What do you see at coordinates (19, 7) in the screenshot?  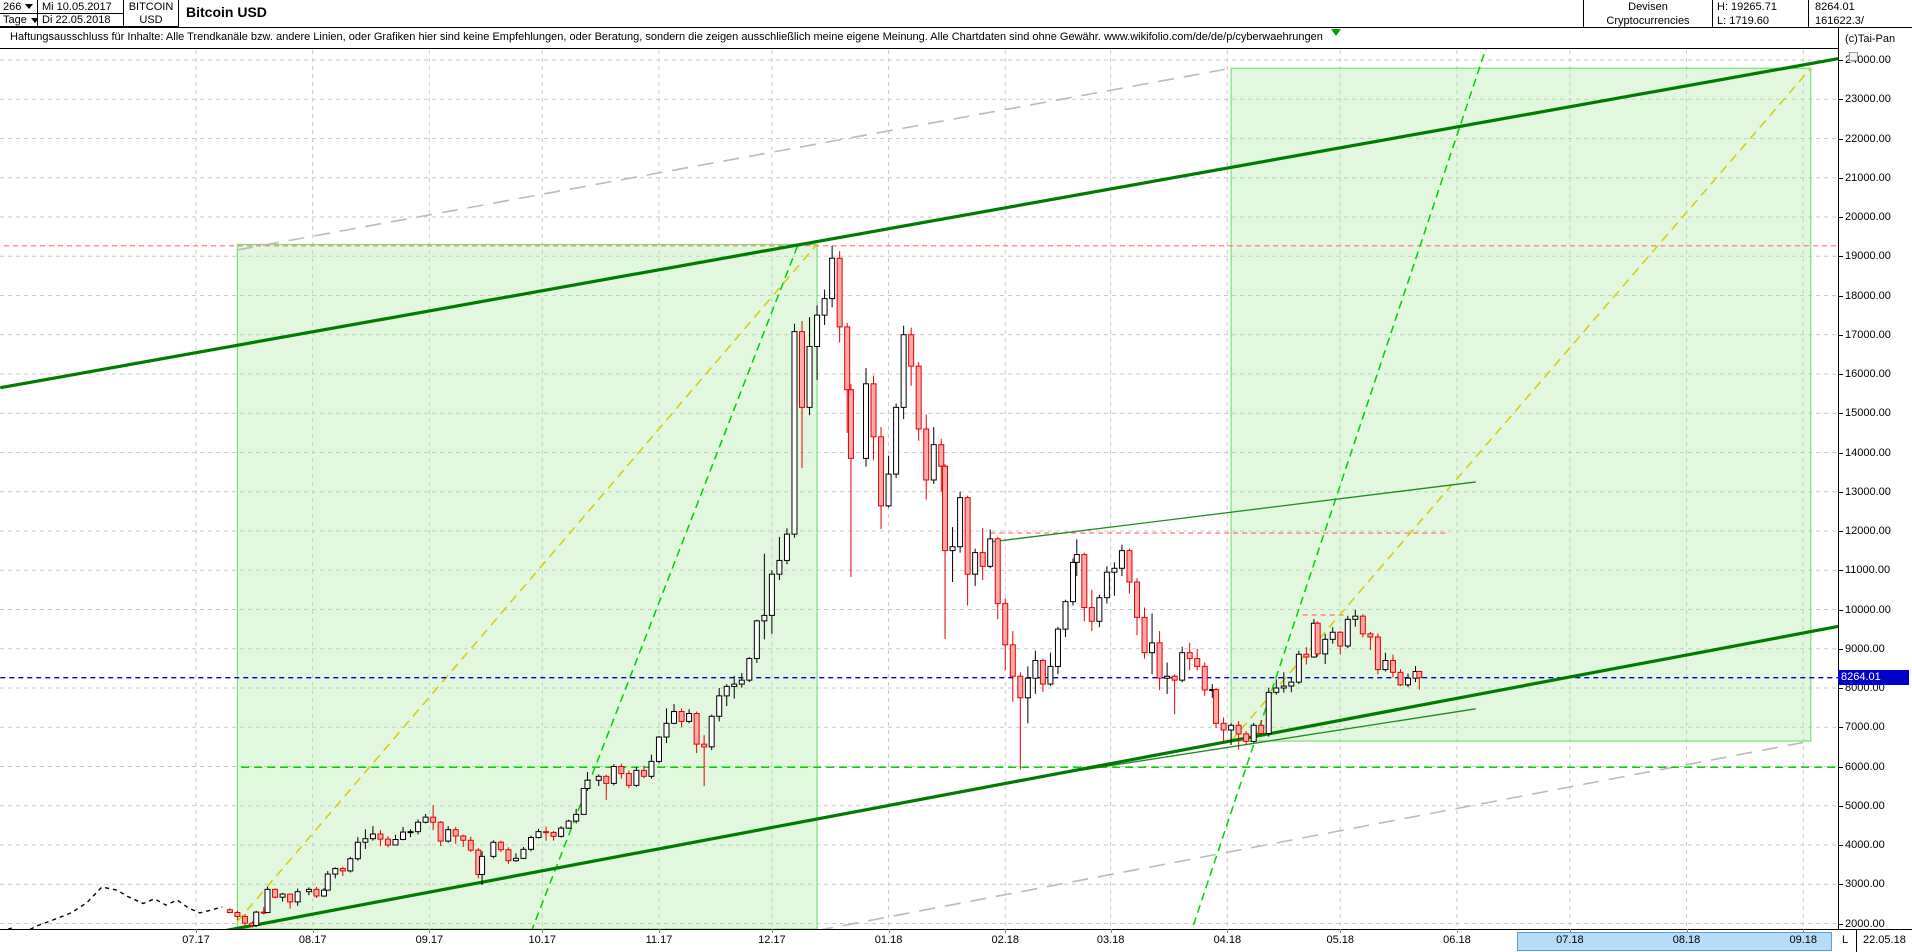 I see `bars-count-dropdown: 266` at bounding box center [19, 7].